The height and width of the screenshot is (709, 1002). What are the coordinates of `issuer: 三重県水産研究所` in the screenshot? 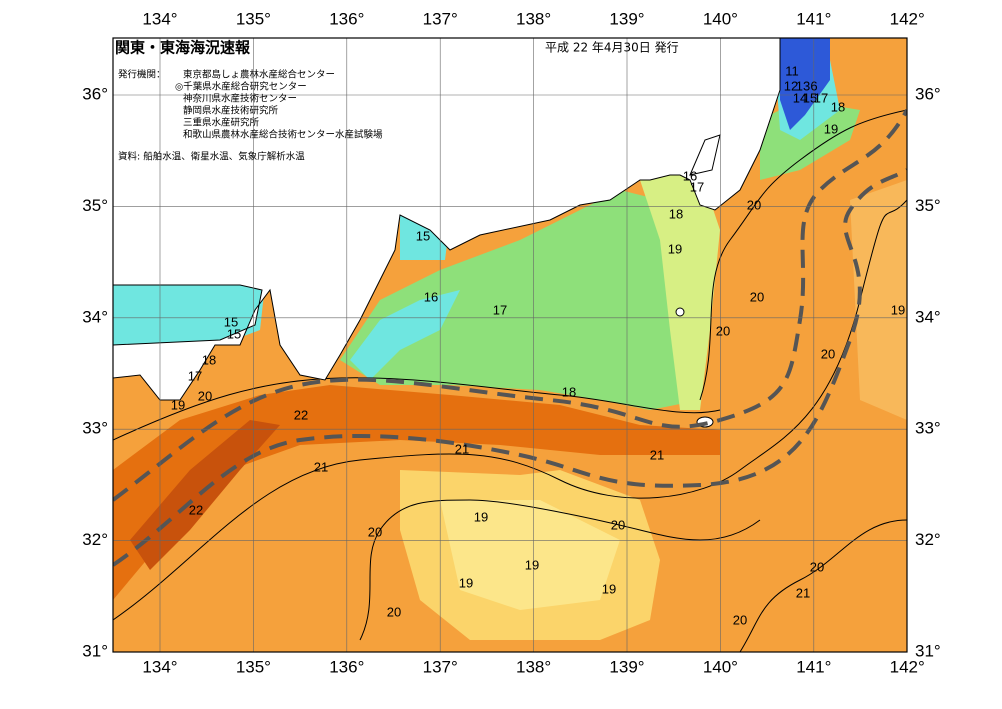 It's located at (221, 123).